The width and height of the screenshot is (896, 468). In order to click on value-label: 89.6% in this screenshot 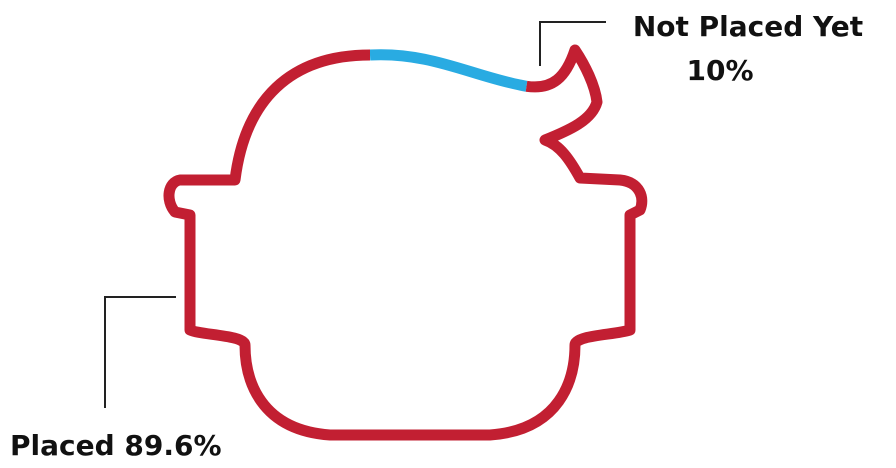, I will do `click(172, 445)`.